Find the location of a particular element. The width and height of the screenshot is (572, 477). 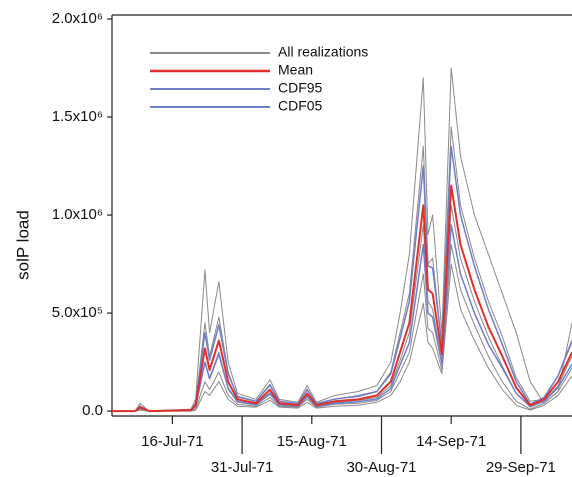

x-tick-label: 29-Sep-71 is located at coordinates (521, 467).